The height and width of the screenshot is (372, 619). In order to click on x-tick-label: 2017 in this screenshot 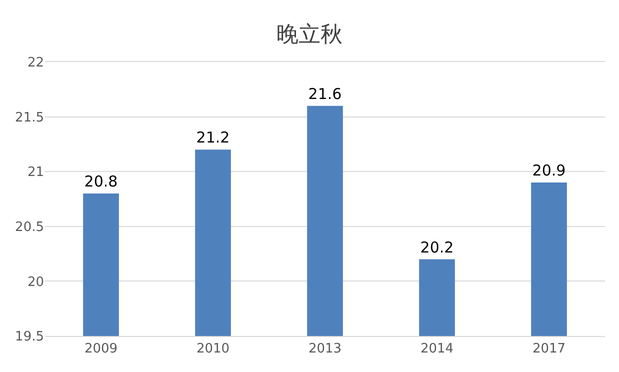, I will do `click(549, 349)`.